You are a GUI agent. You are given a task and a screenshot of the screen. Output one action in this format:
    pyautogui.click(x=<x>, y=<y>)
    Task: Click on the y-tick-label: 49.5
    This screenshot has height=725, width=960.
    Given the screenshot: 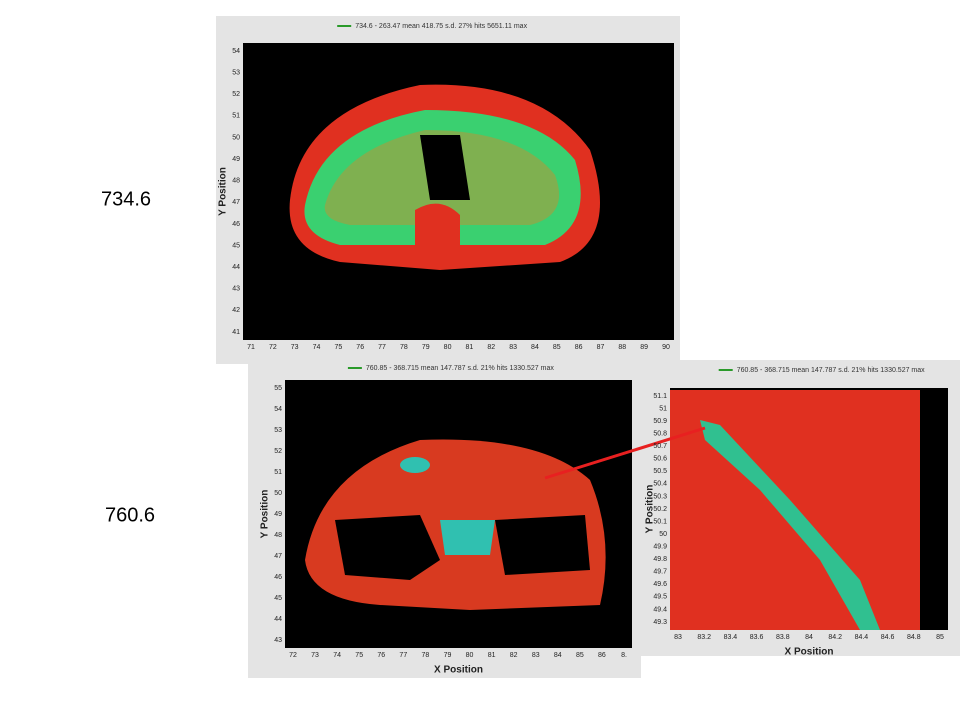 What is the action you would take?
    pyautogui.click(x=660, y=597)
    